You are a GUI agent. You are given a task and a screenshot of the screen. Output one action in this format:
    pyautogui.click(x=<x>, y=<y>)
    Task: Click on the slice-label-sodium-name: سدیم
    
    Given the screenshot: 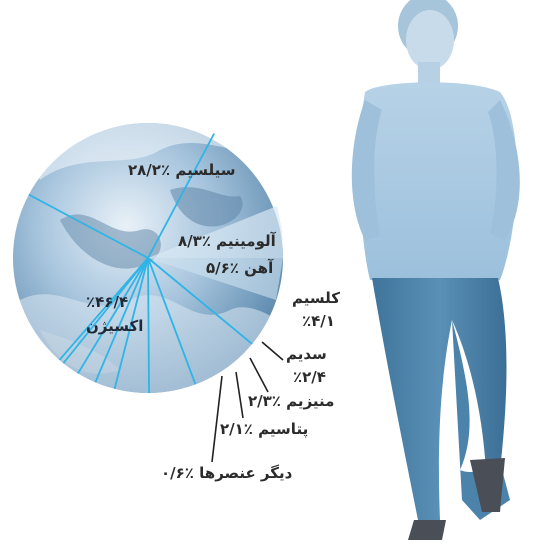 What is the action you would take?
    pyautogui.click(x=306, y=354)
    